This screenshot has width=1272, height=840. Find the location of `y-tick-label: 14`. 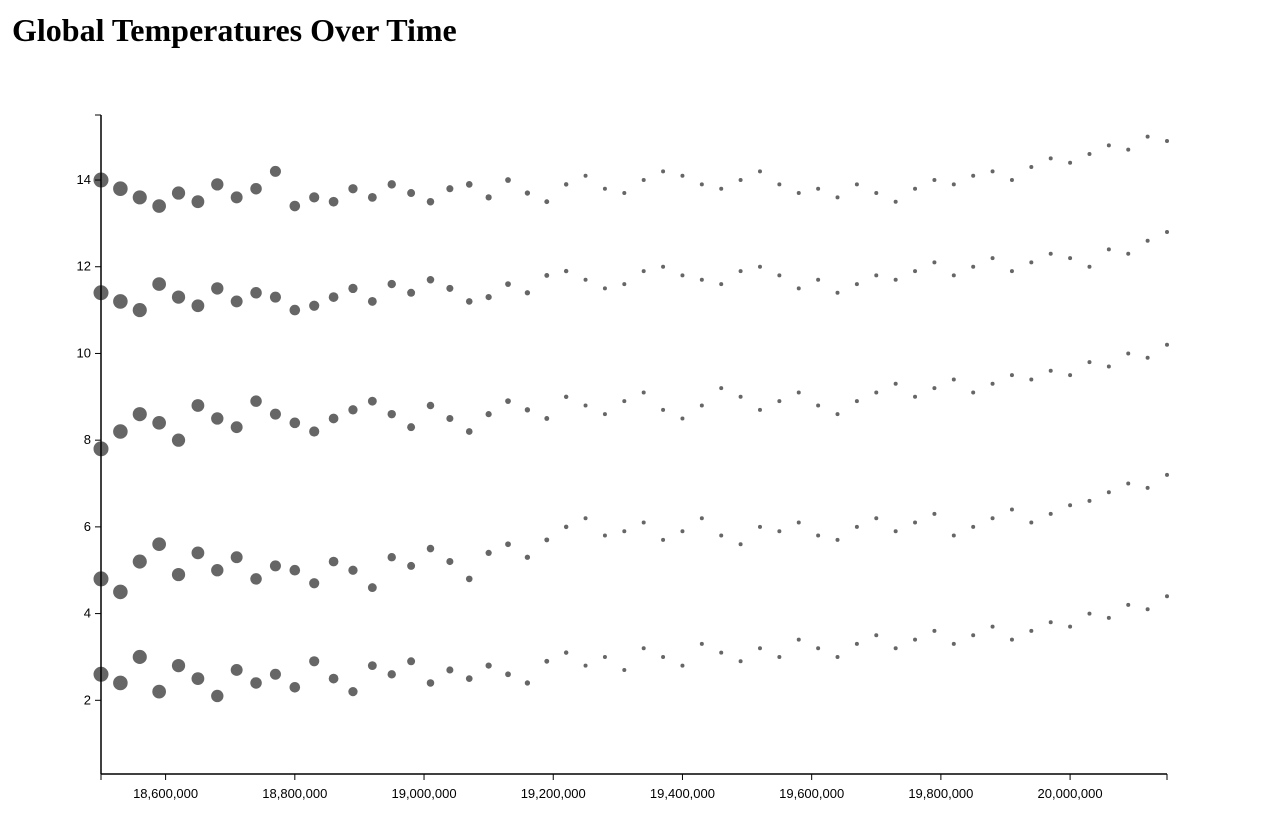

y-tick-label: 14 is located at coordinates (84, 179).